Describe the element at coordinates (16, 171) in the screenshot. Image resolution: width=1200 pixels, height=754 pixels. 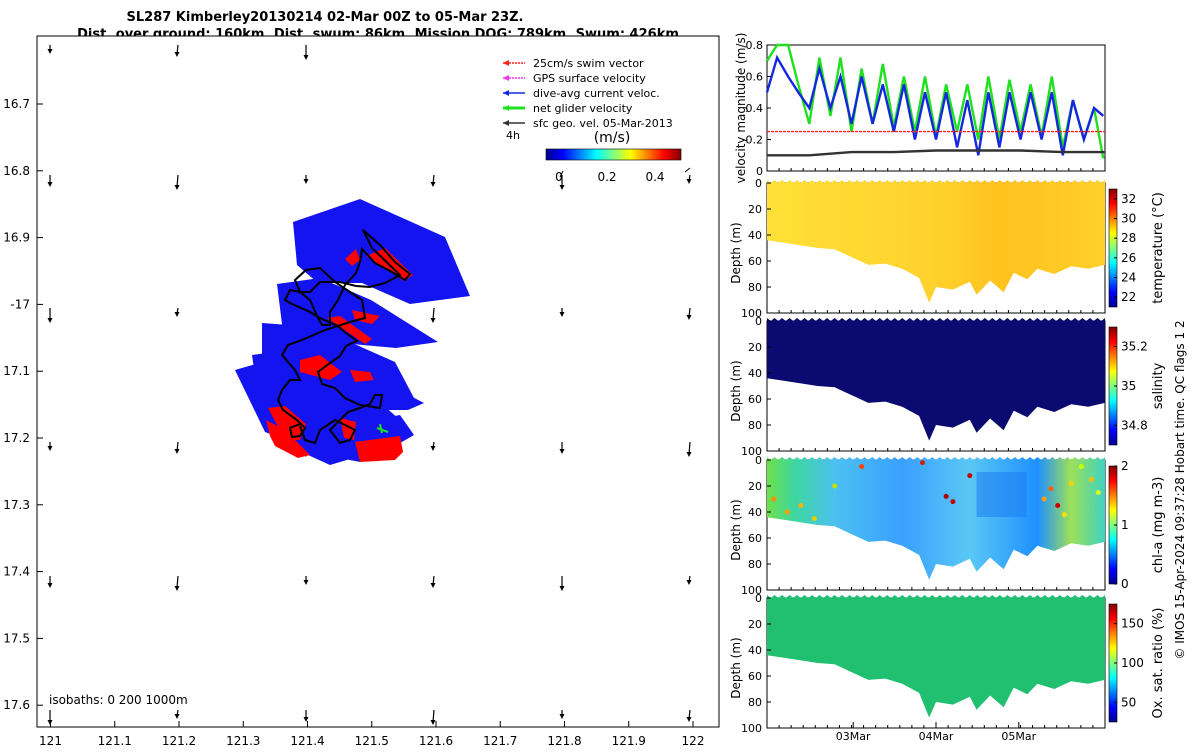
I see `map-y-tick-label: 16.8` at that location.